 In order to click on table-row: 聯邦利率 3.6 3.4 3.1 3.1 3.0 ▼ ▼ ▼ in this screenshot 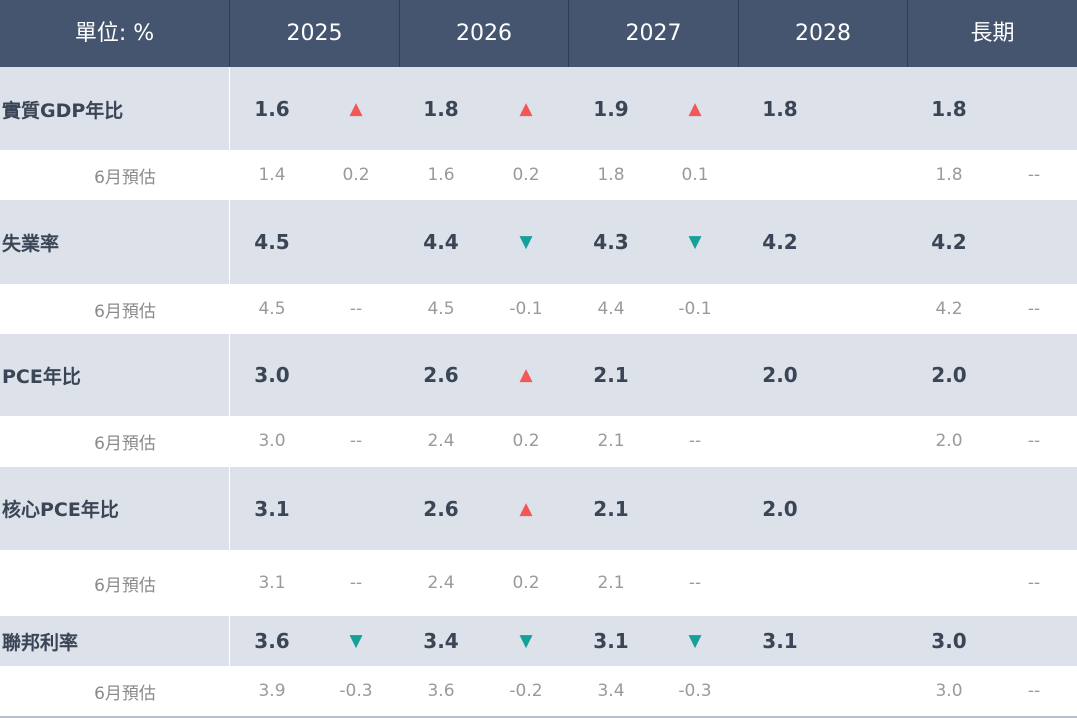, I will do `click(538, 641)`.